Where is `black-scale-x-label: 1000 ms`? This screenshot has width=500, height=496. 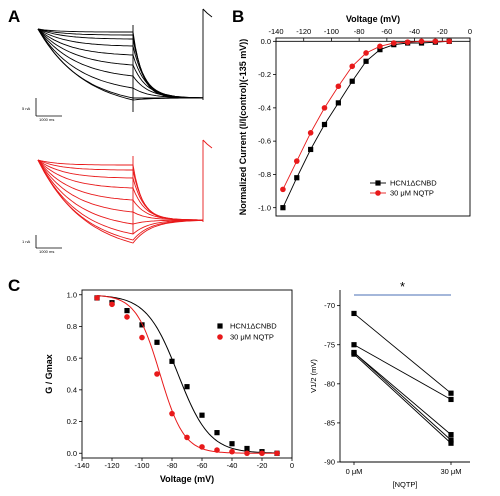 black-scale-x-label: 1000 ms is located at coordinates (46, 119).